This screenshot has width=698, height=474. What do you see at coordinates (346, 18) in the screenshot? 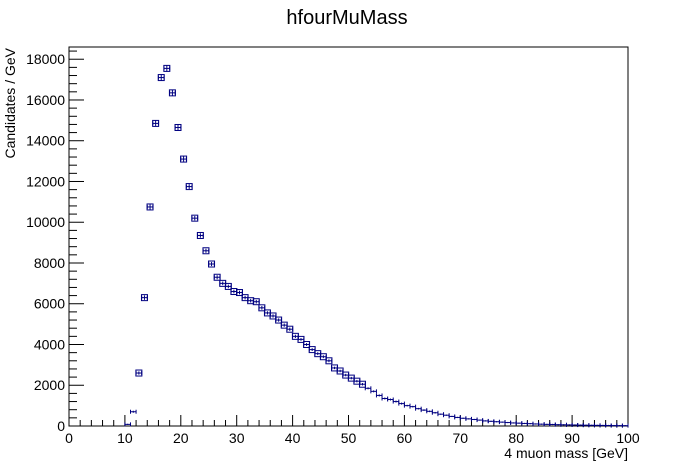
I see `chart-title: hfourMuMass` at bounding box center [346, 18].